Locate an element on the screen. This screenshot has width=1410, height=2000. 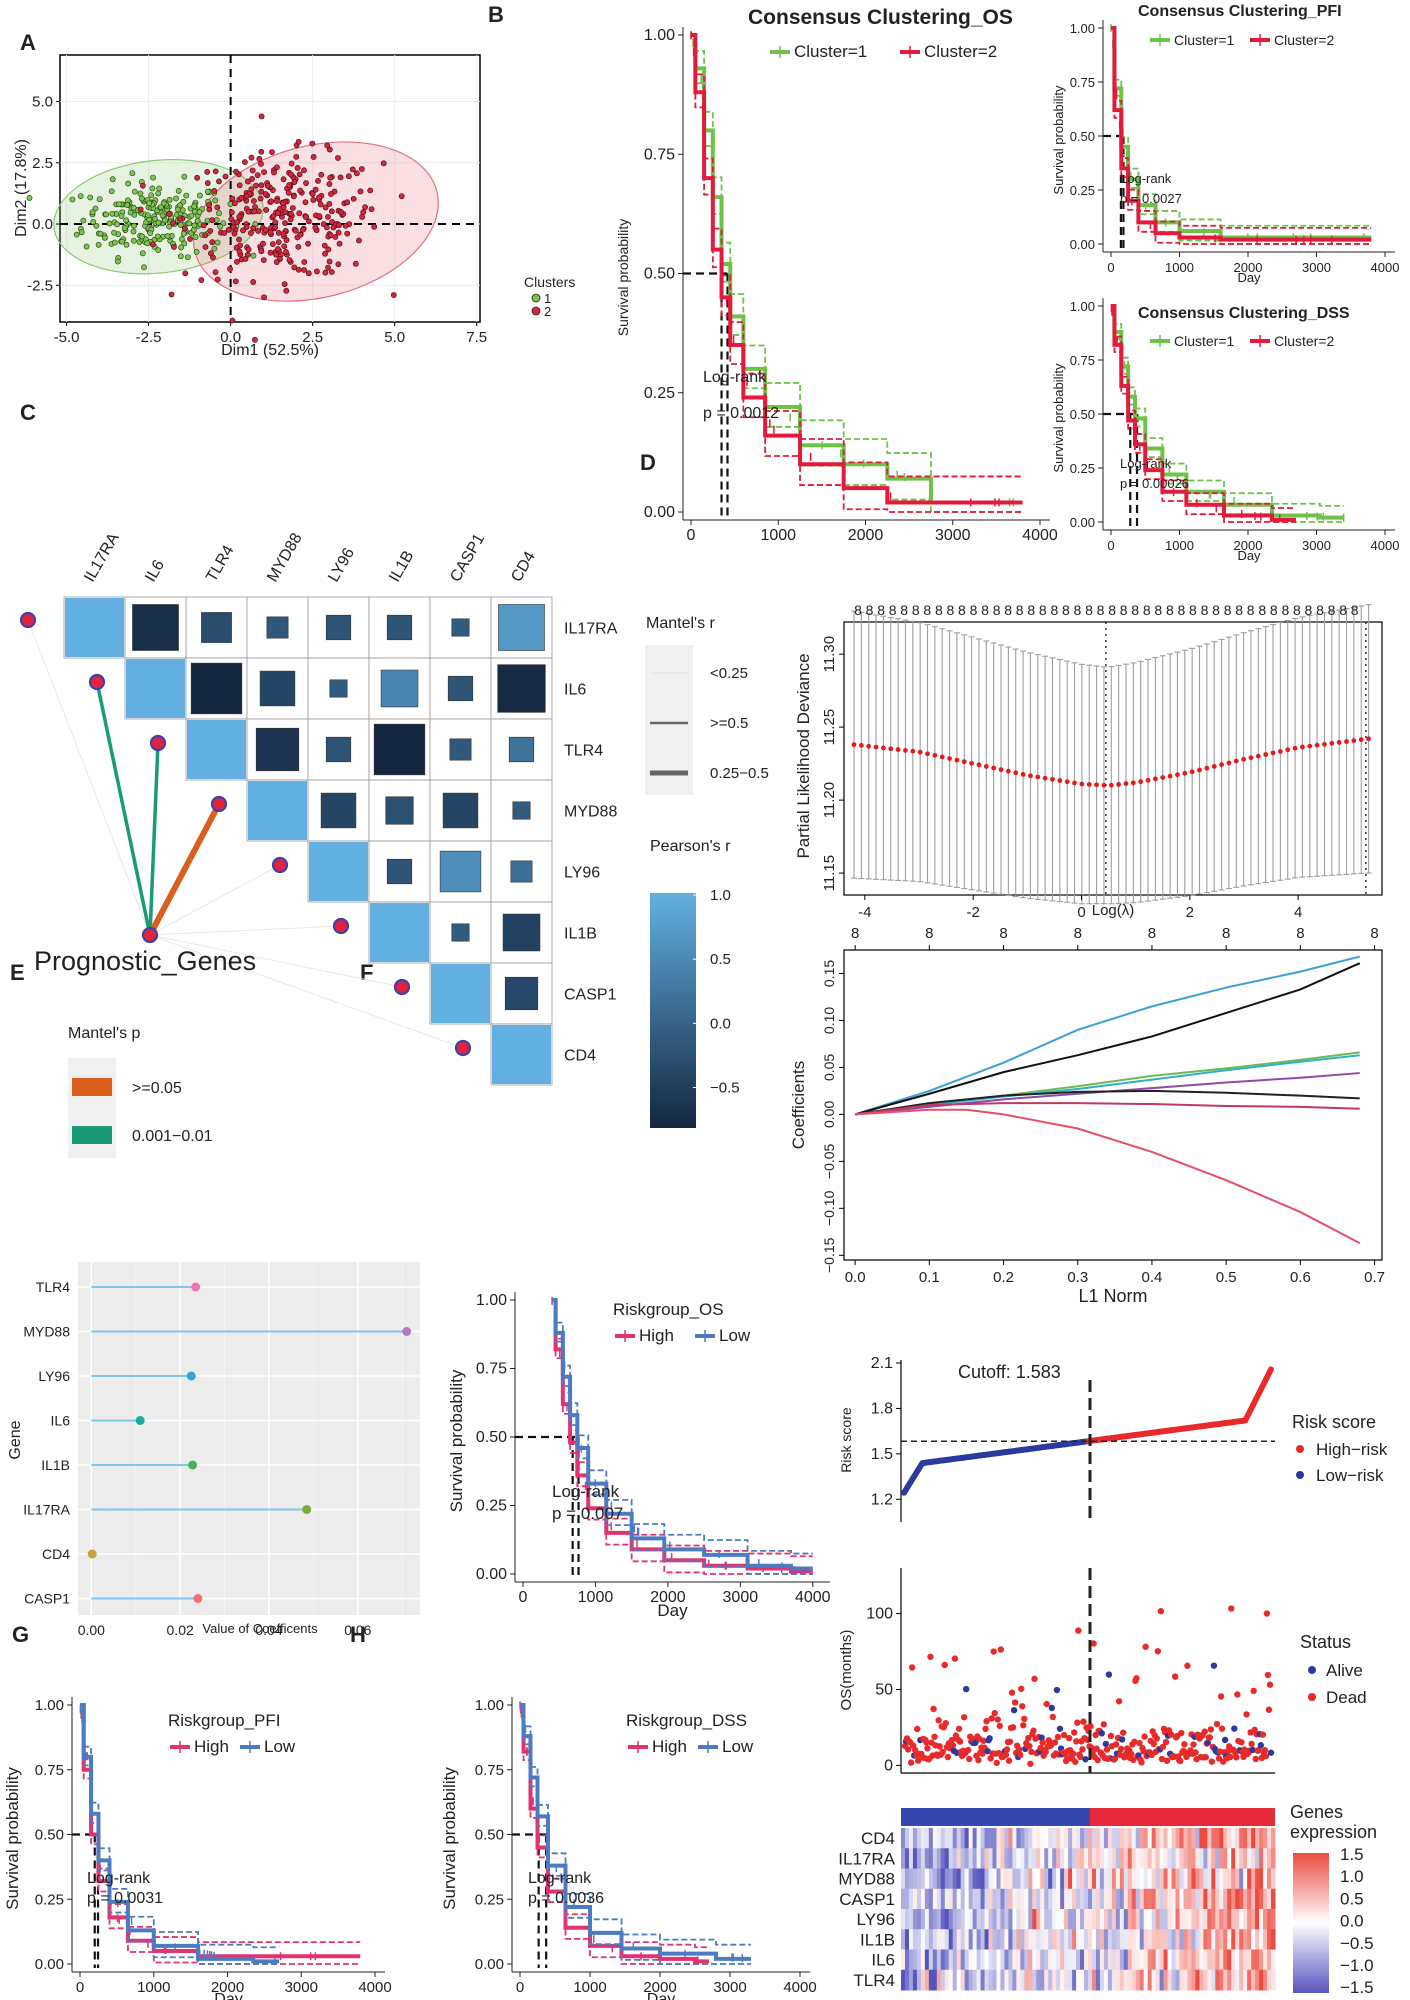
x-tick-label: 0.02 is located at coordinates (180, 1630).